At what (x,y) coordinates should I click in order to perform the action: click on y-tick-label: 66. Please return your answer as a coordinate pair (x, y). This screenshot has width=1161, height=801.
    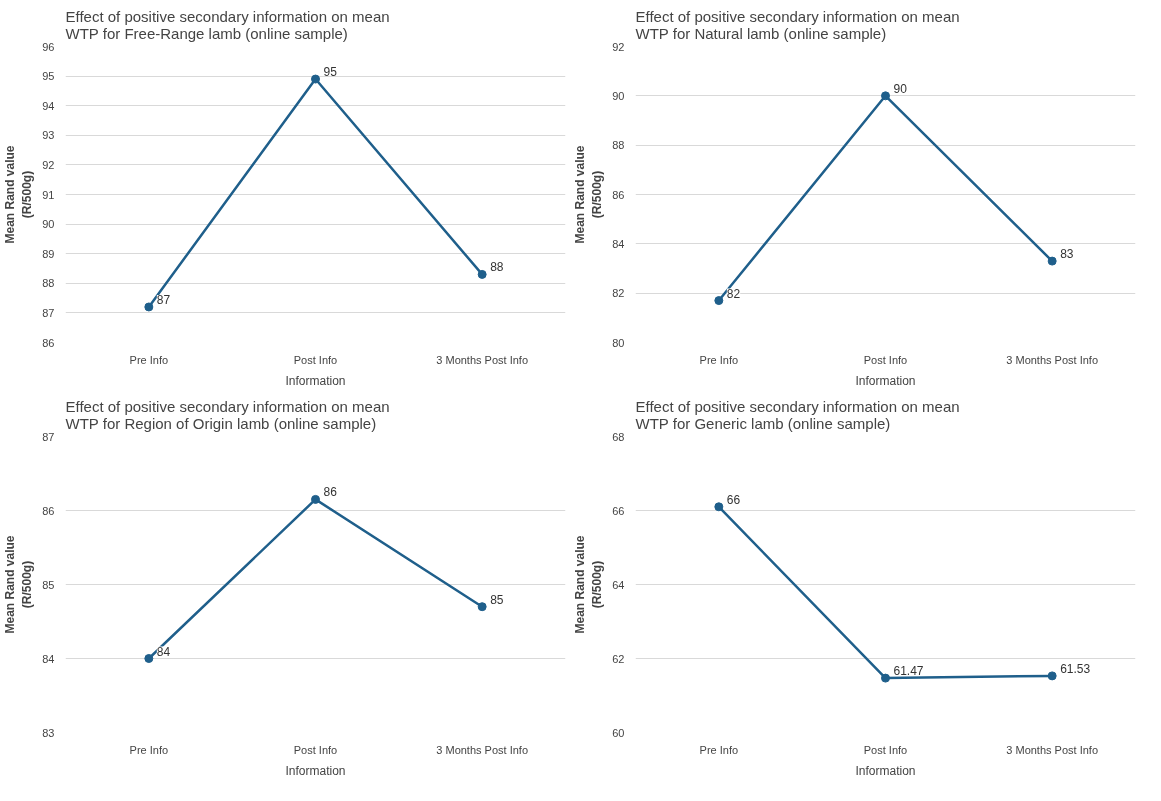
    Looking at the image, I should click on (618, 510).